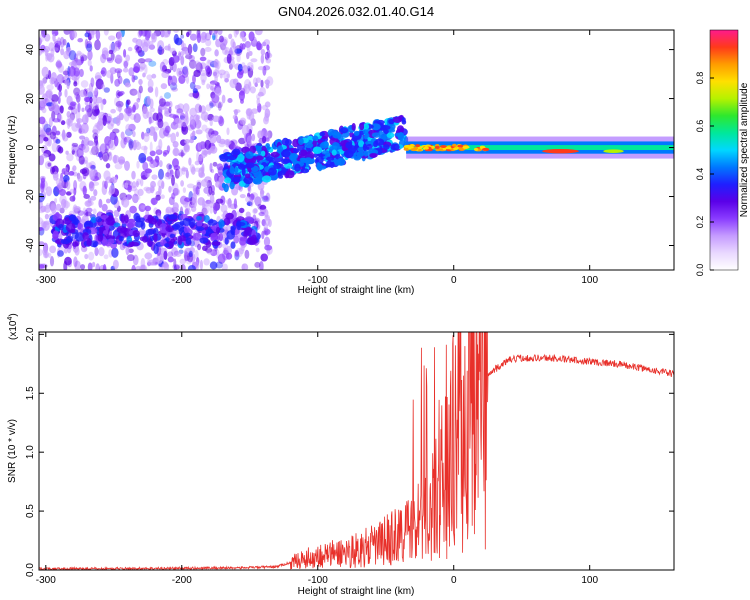 This screenshot has width=750, height=600. What do you see at coordinates (744, 149) in the screenshot?
I see `colorbar-label: Normalized spectral amplitude` at bounding box center [744, 149].